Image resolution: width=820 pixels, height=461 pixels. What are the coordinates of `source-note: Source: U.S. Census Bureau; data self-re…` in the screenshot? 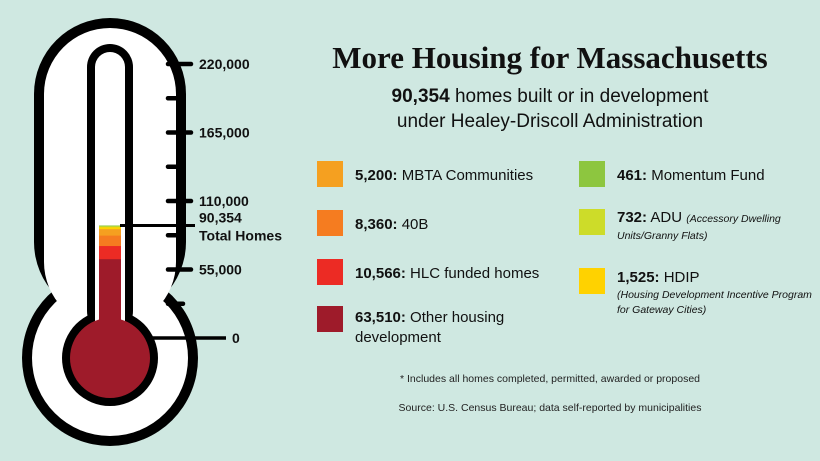 It's located at (550, 408).